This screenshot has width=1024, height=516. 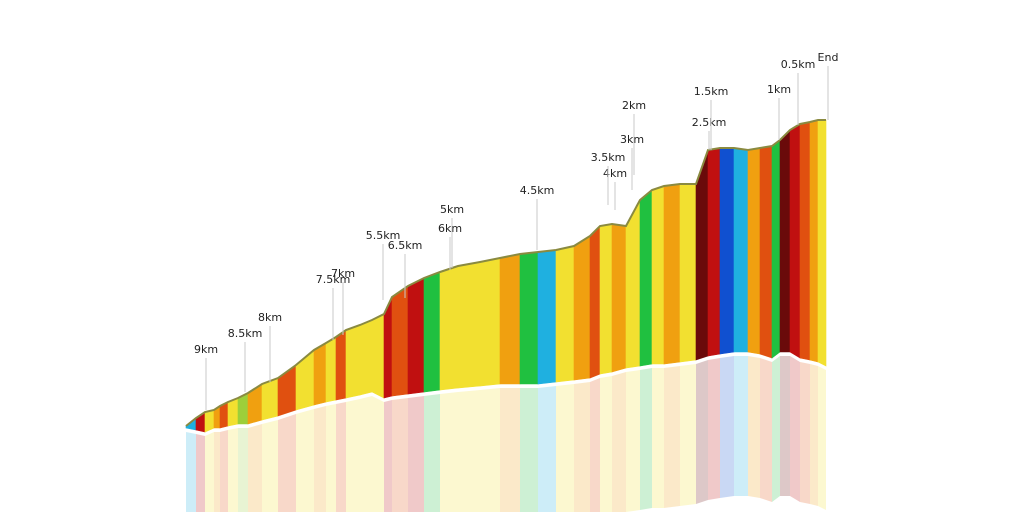 What do you see at coordinates (270, 317) in the screenshot?
I see `marker-label: 8km` at bounding box center [270, 317].